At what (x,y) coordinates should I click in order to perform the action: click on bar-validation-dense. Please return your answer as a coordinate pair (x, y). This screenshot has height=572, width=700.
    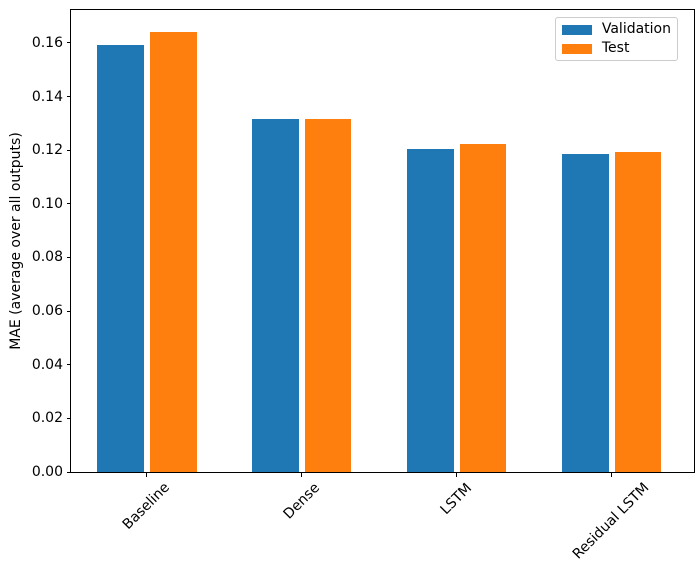
    Looking at the image, I should click on (275, 295).